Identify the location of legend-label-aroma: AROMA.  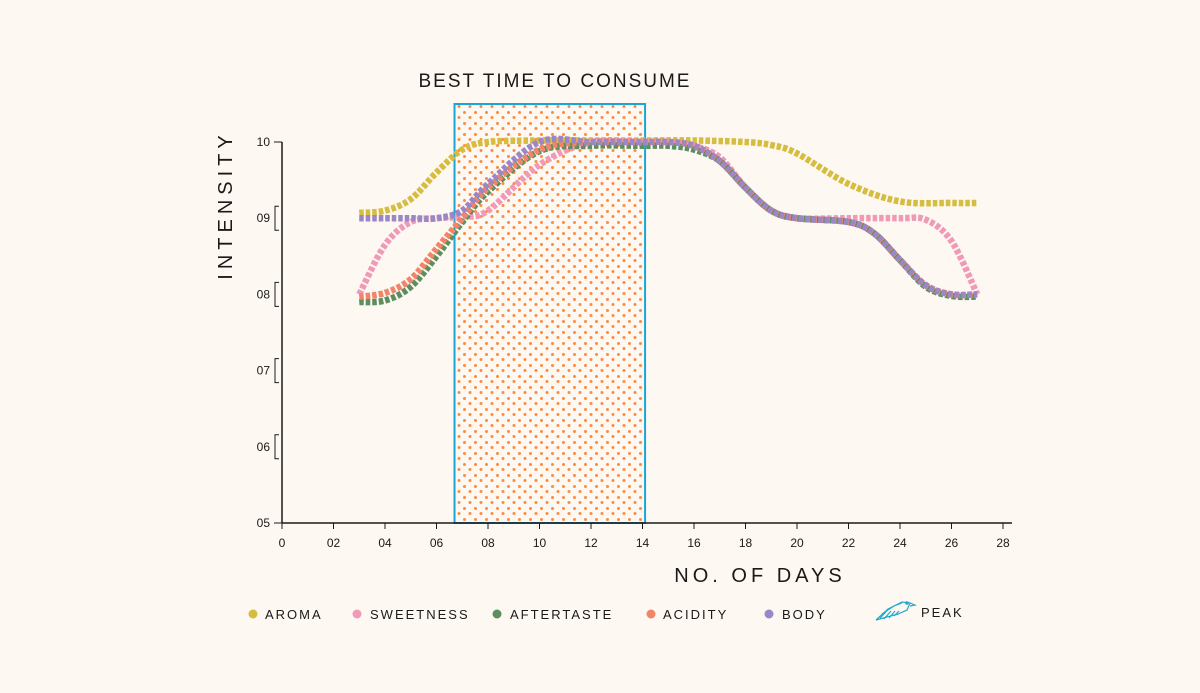
(294, 614).